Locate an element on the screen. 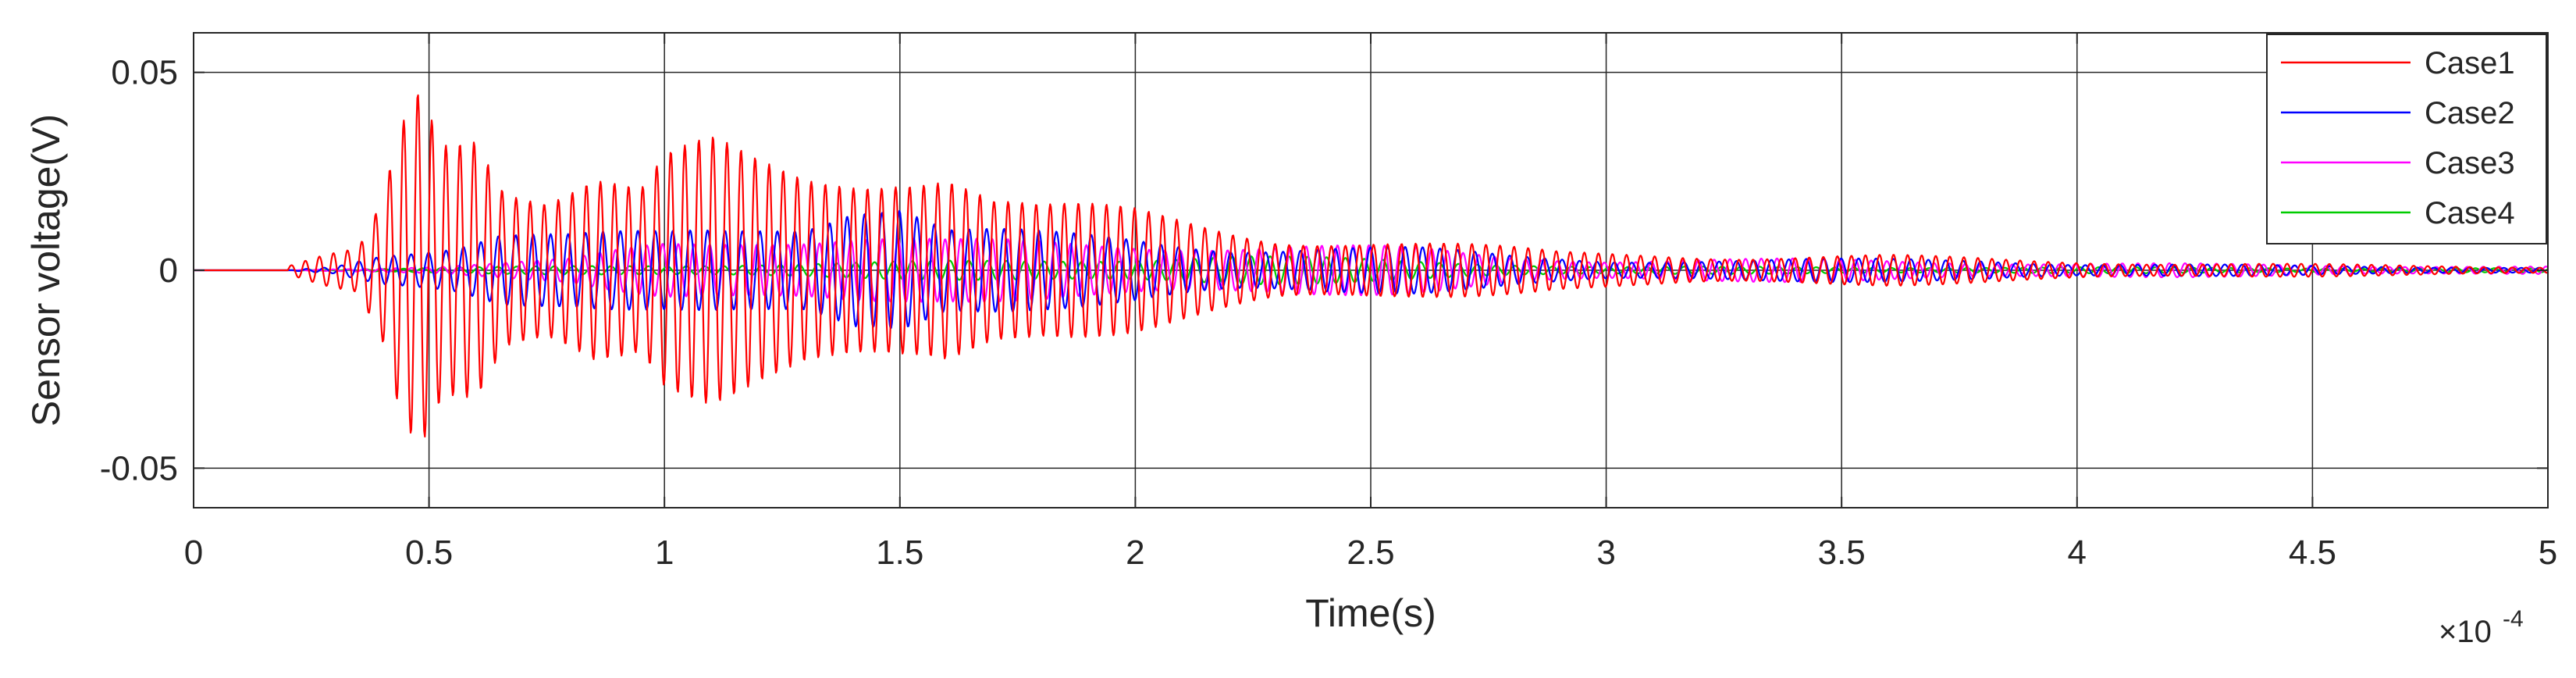 The height and width of the screenshot is (678, 2576). legend-box is located at coordinates (2406, 139).